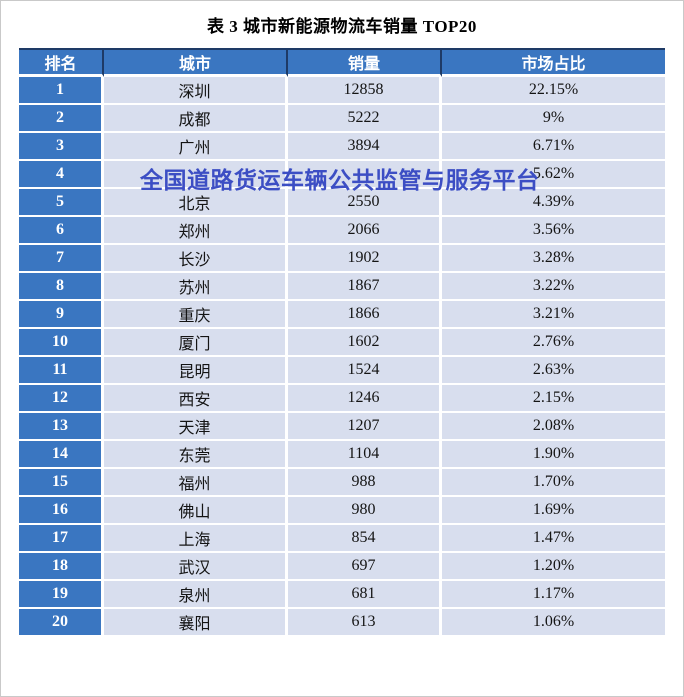 The width and height of the screenshot is (684, 697). What do you see at coordinates (553, 483) in the screenshot?
I see `share-cell: 1.70%` at bounding box center [553, 483].